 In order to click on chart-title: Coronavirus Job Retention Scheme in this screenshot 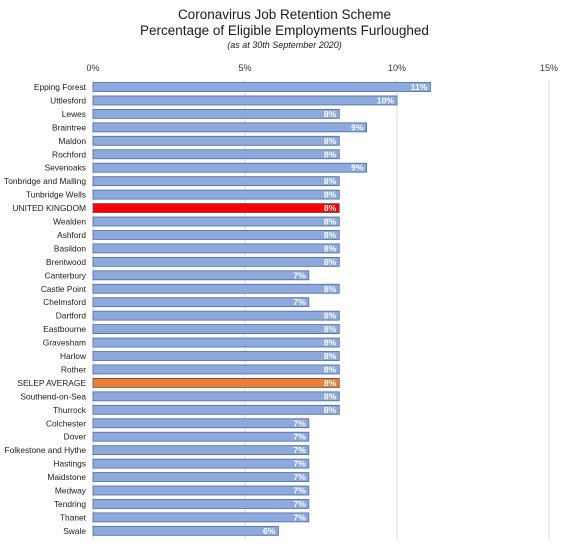, I will do `click(284, 14)`.